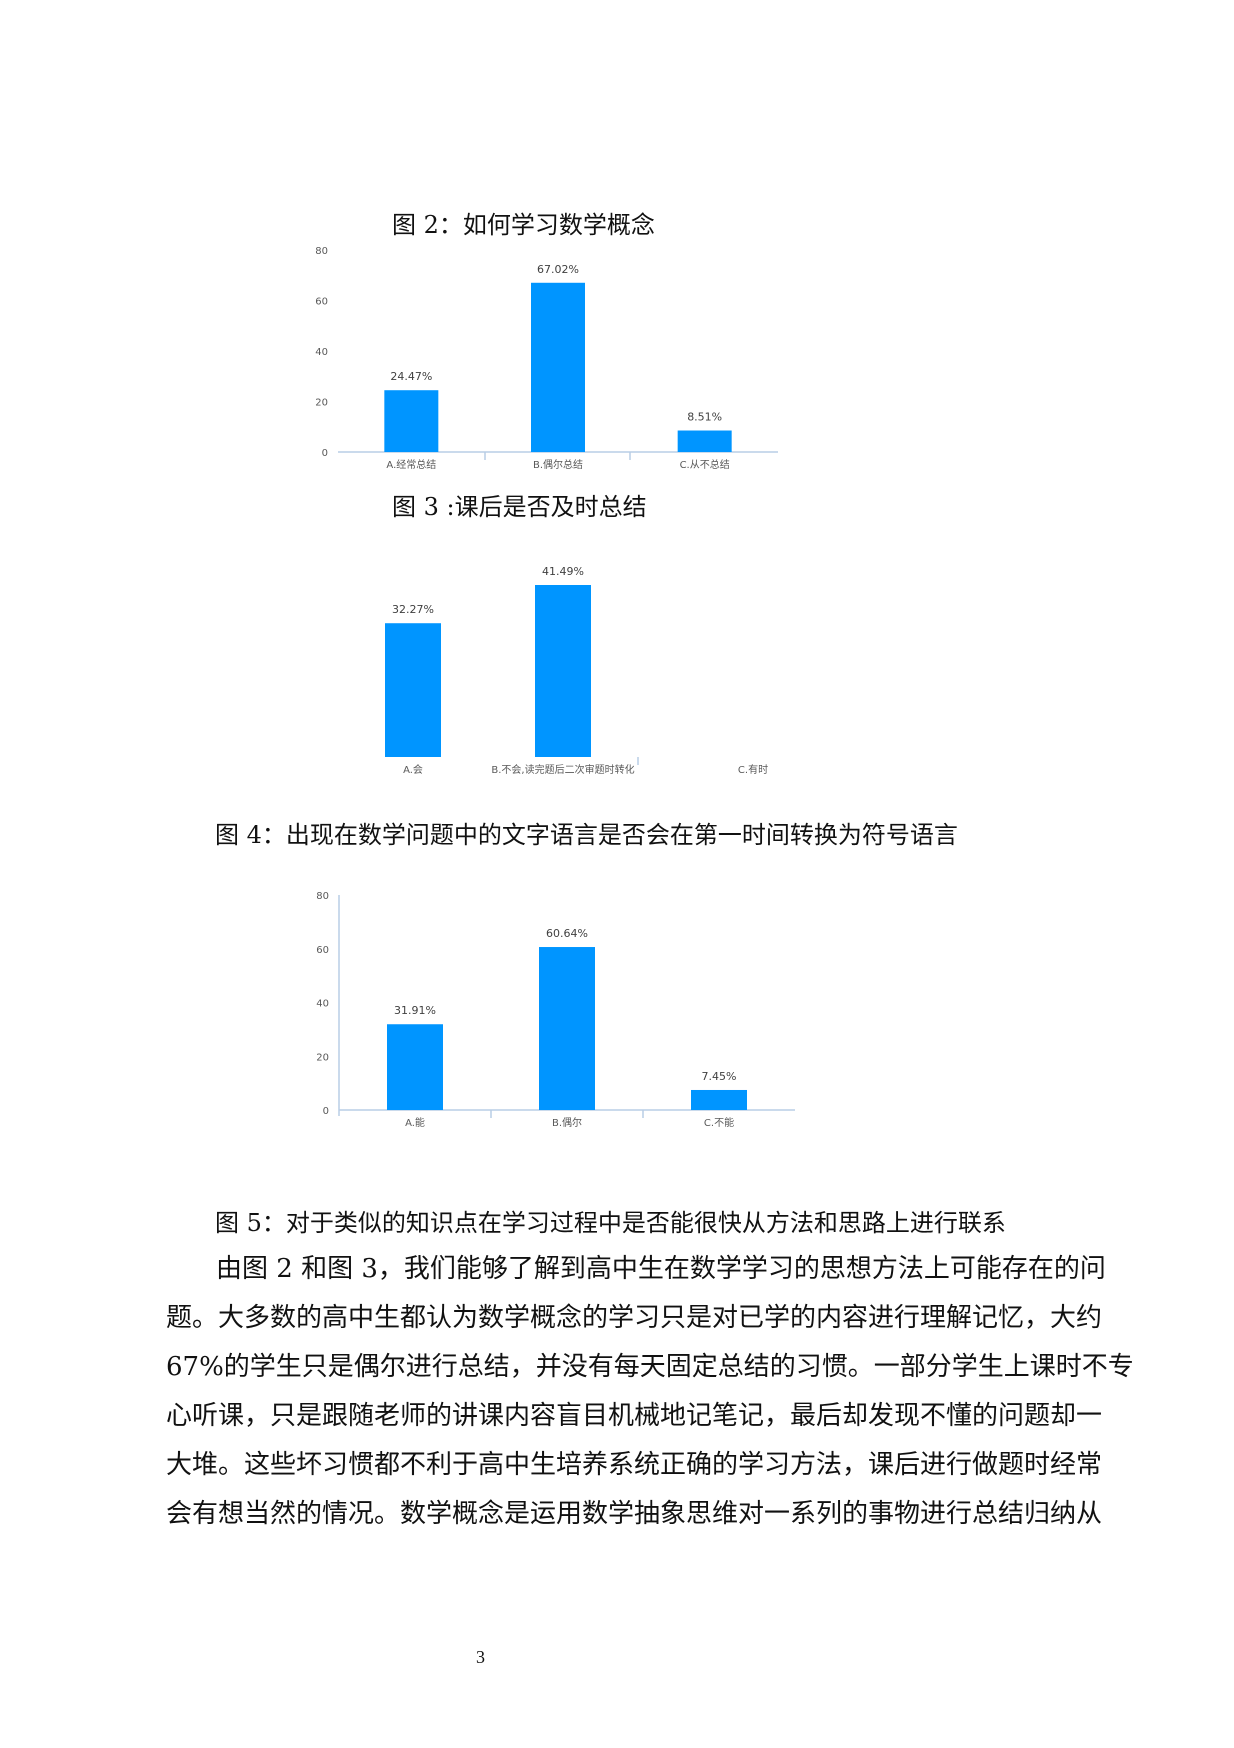  Describe the element at coordinates (519, 507) in the screenshot. I see `figure-3-caption: 图 3 :课后是否及时总结` at that location.